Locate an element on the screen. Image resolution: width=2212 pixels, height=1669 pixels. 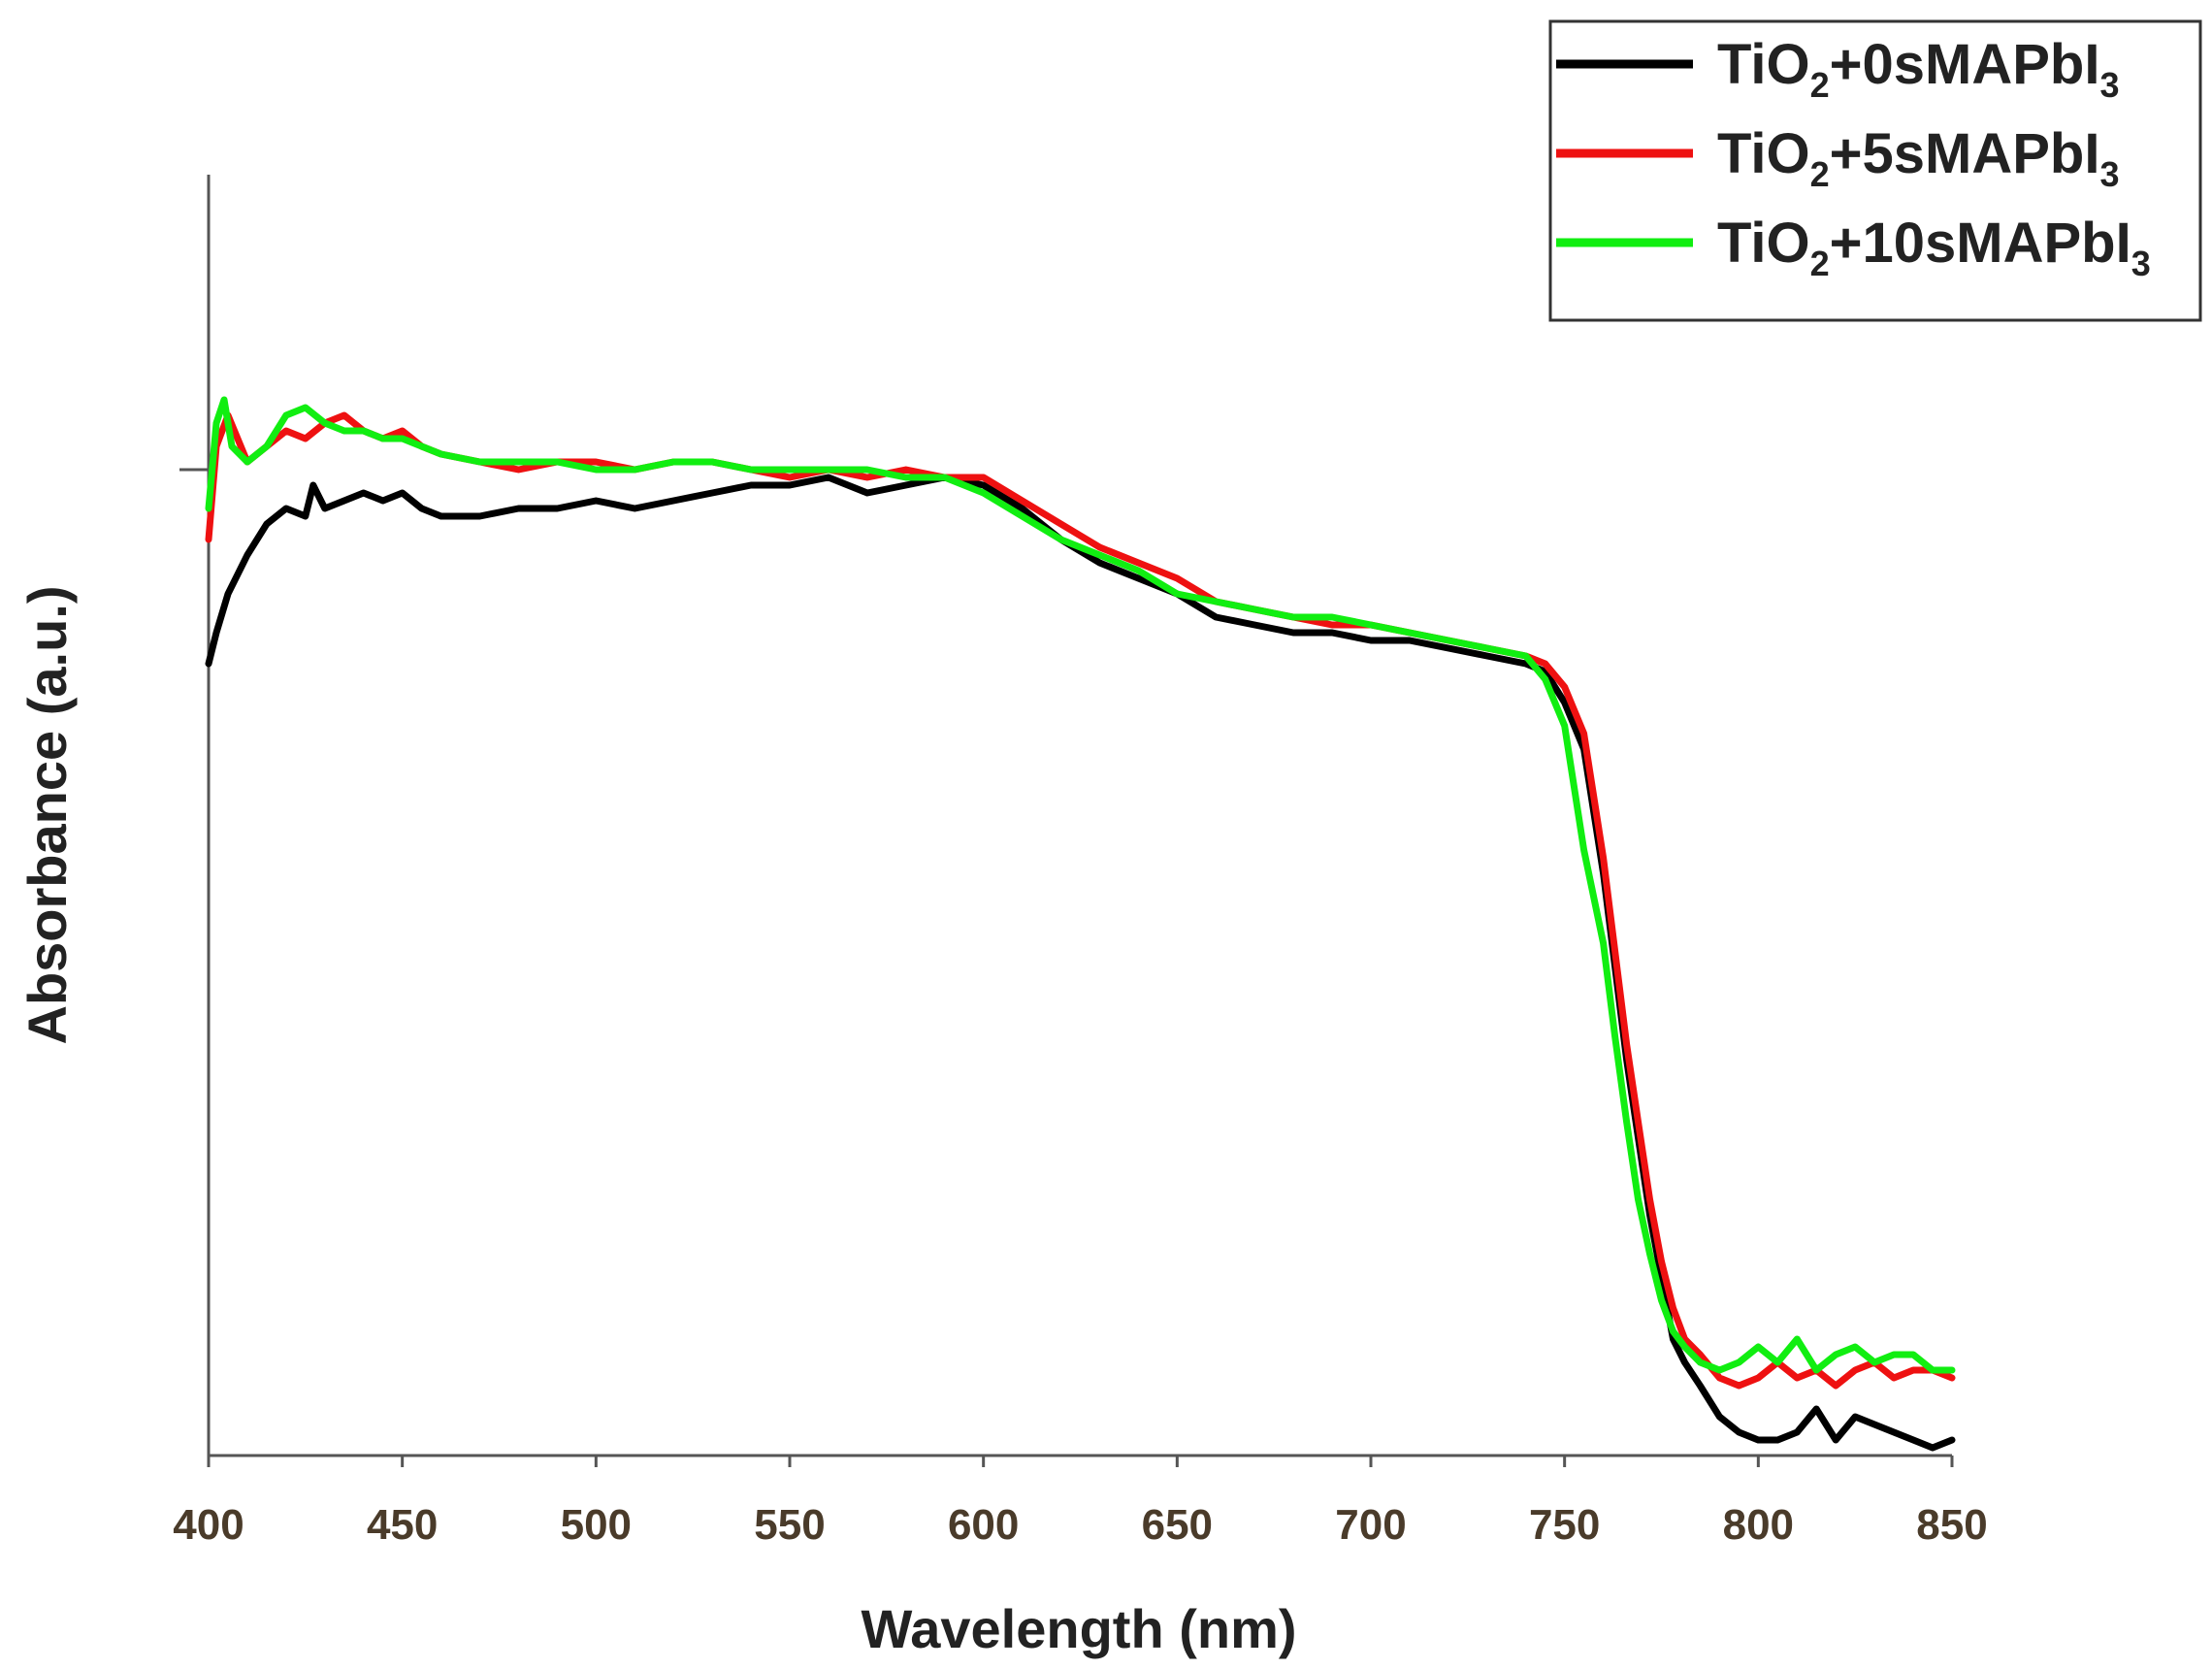
legend-label-part: +10sMAPbI is located at coordinates (1980, 244).